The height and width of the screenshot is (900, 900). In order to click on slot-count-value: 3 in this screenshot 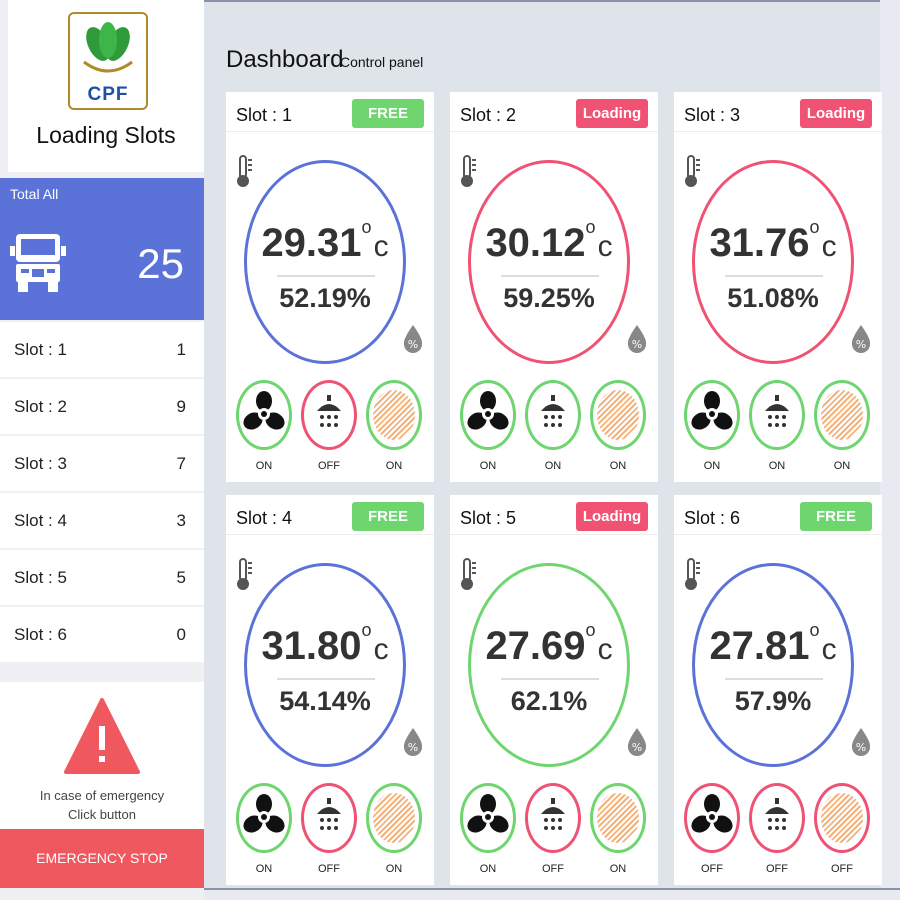, I will do `click(181, 520)`.